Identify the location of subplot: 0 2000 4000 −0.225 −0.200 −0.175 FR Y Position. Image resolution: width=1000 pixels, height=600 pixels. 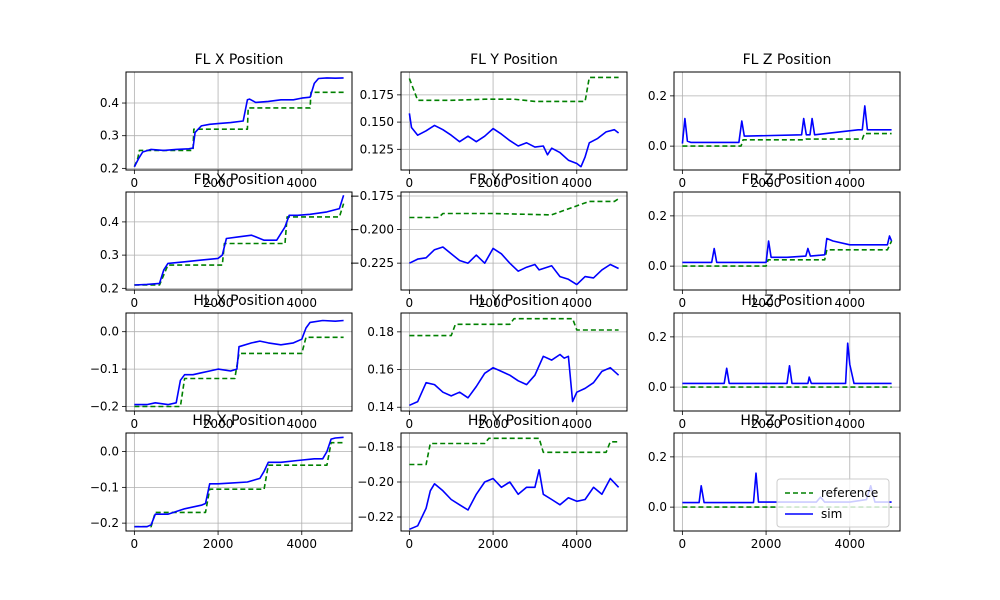
(489, 241).